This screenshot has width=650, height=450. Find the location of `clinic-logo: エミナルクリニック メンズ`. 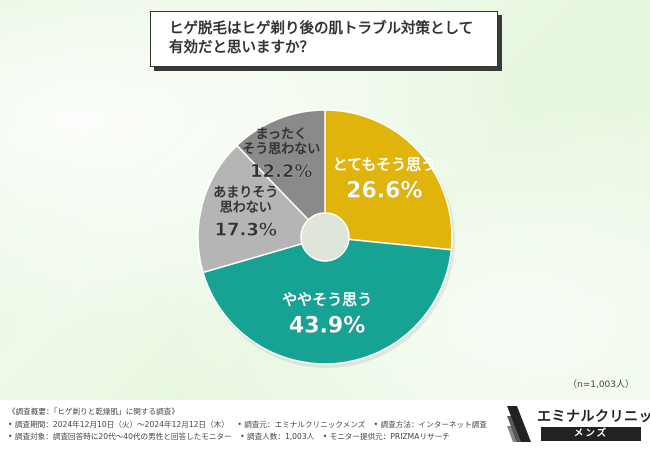

clinic-logo: エミナルクリニック メンズ is located at coordinates (577, 425).